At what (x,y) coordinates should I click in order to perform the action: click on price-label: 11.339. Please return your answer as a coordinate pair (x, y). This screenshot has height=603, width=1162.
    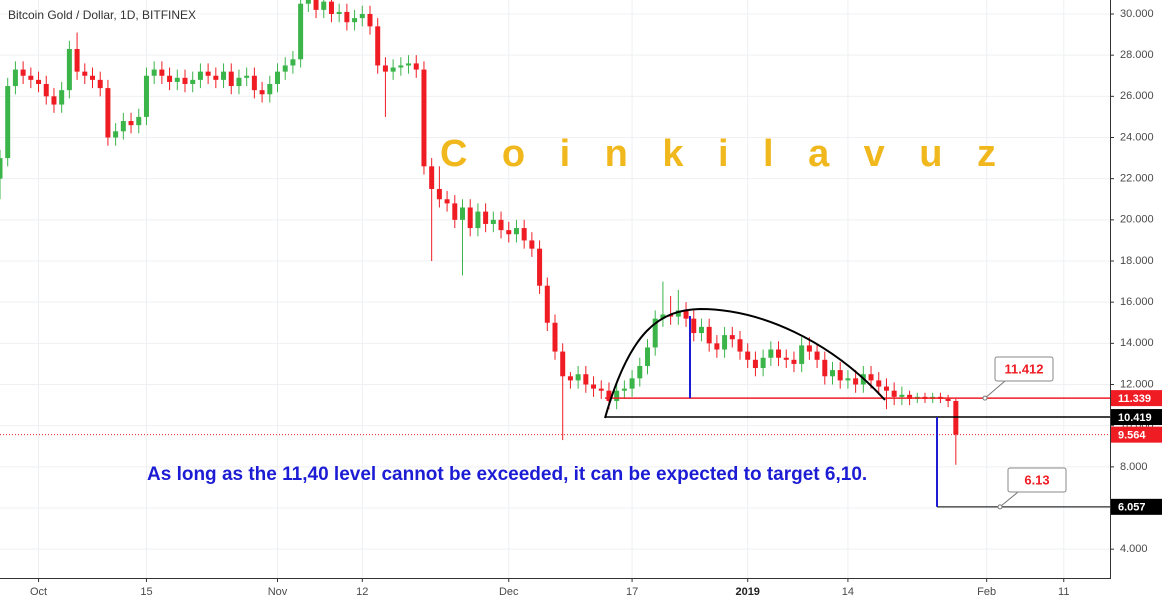
    Looking at the image, I should click on (1134, 399).